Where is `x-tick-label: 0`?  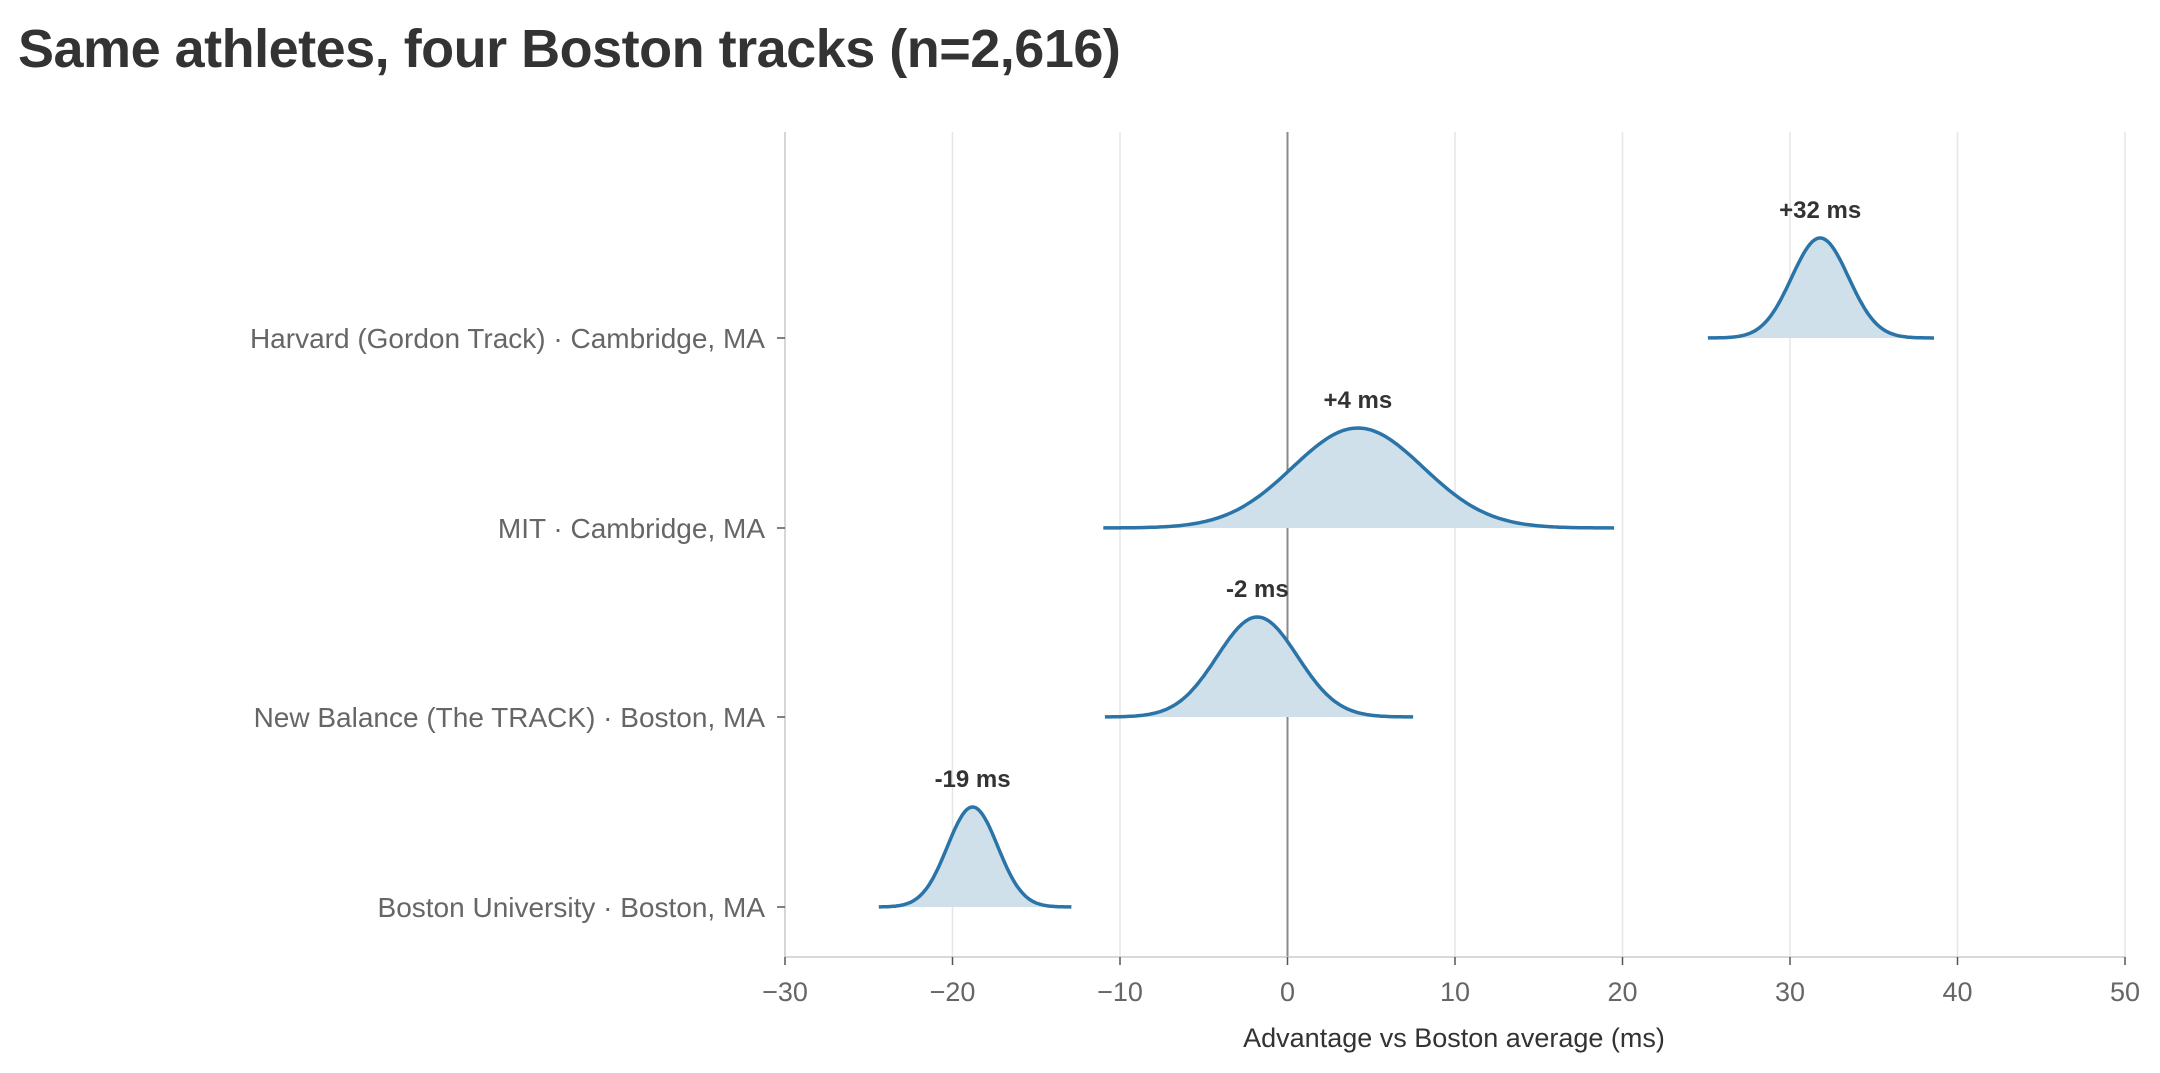
x-tick-label: 0 is located at coordinates (1287, 992).